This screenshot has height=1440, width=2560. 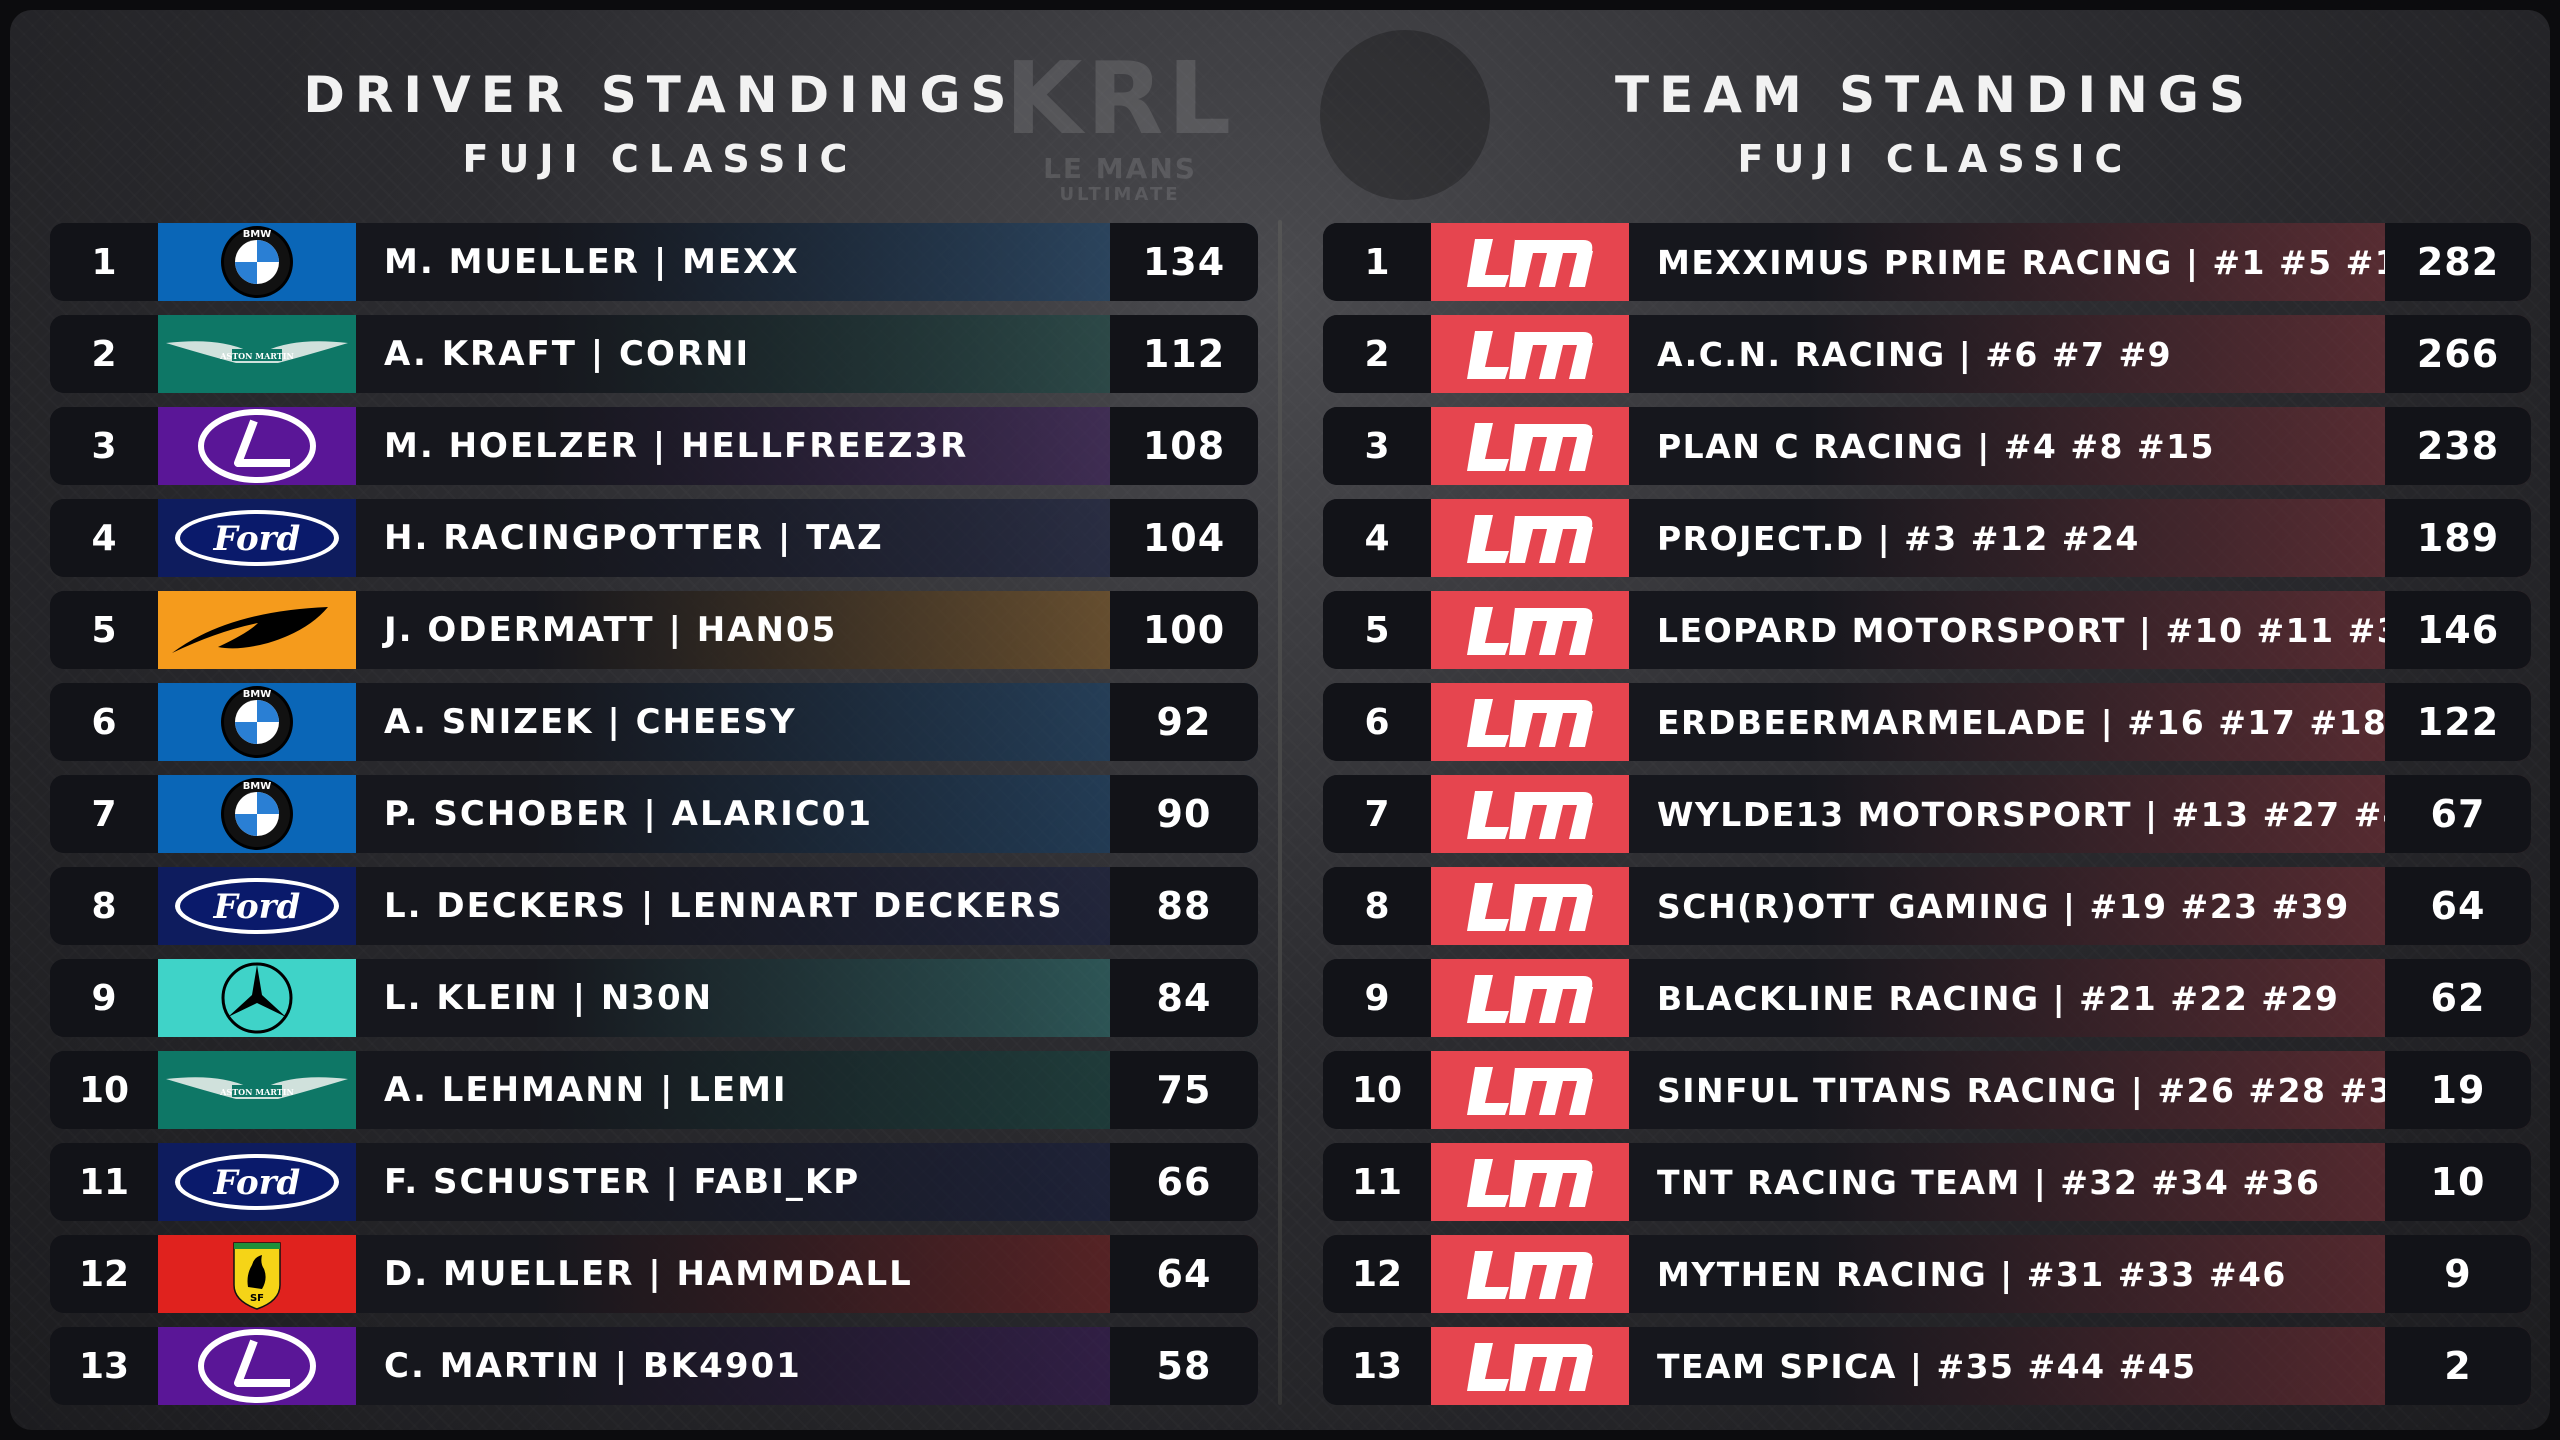 What do you see at coordinates (2003, 906) in the screenshot?
I see `team-name: SCH(R)OTT GAMING | #19 #23 #39` at bounding box center [2003, 906].